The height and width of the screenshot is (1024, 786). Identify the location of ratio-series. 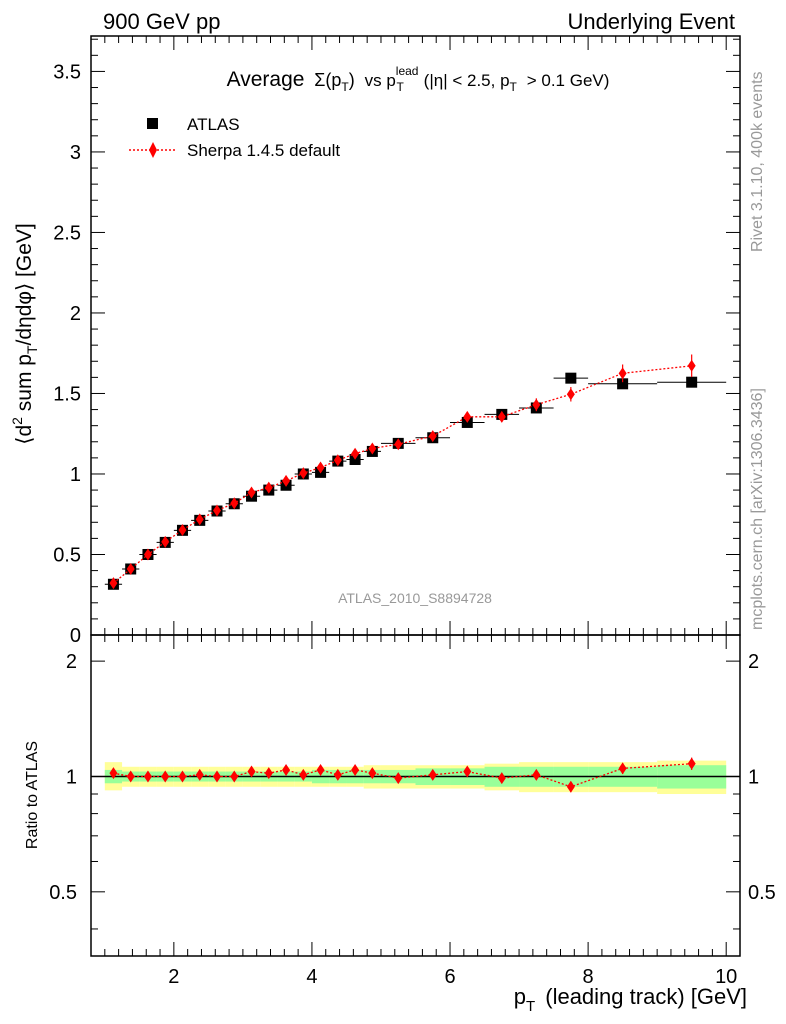
(402, 775).